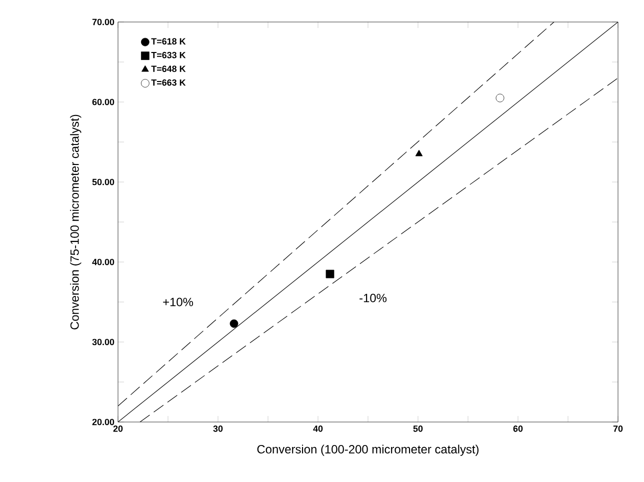 The image size is (644, 482). What do you see at coordinates (168, 69) in the screenshot?
I see `legend-label: T=648 K` at bounding box center [168, 69].